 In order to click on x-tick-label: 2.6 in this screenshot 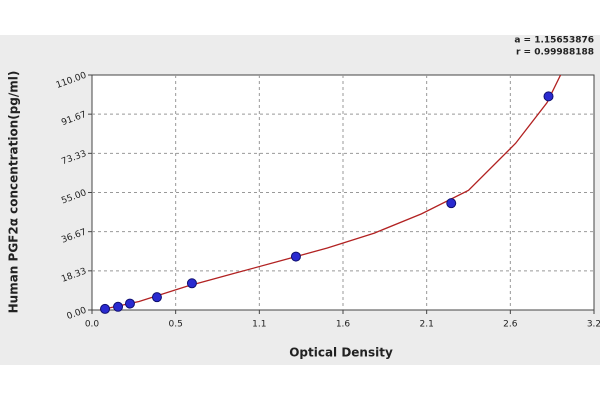, I will do `click(510, 325)`.